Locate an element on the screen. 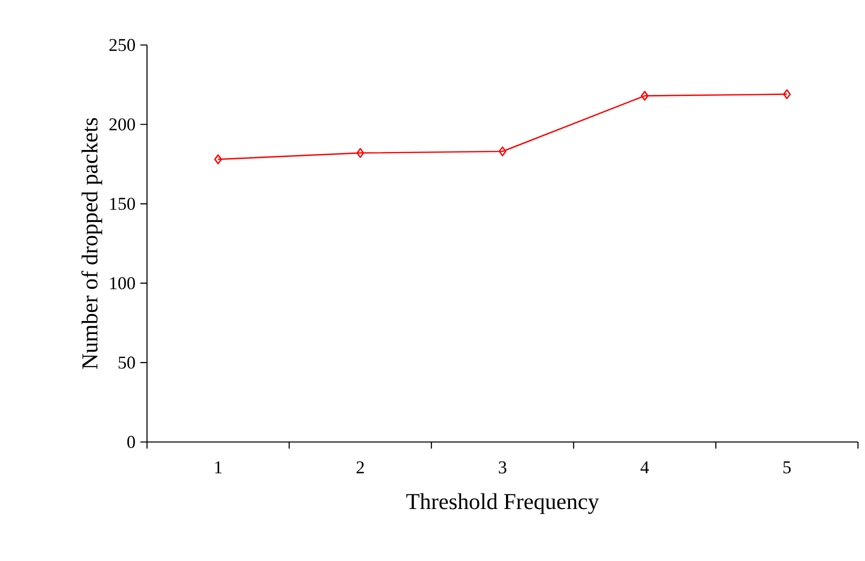 The image size is (865, 561). x-tick-label: 4 is located at coordinates (644, 467).